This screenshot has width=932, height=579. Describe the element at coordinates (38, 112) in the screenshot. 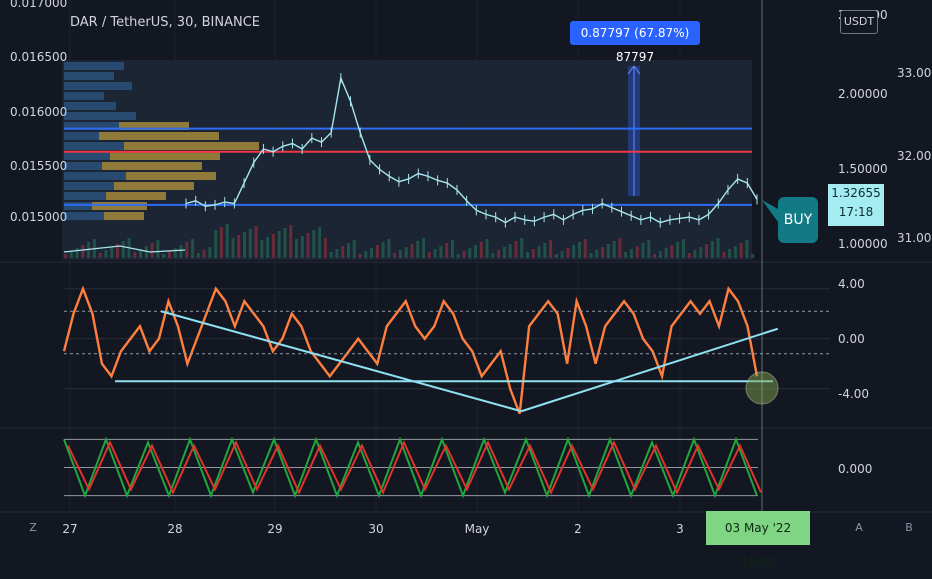

I see `left-tick-2: 0.016000` at that location.